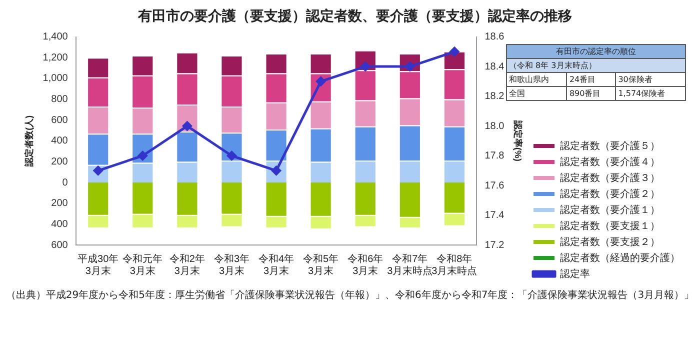 The height and width of the screenshot is (337, 700). Describe the element at coordinates (232, 264) in the screenshot. I see `x-tick-label: 令和3年 3月末` at that location.